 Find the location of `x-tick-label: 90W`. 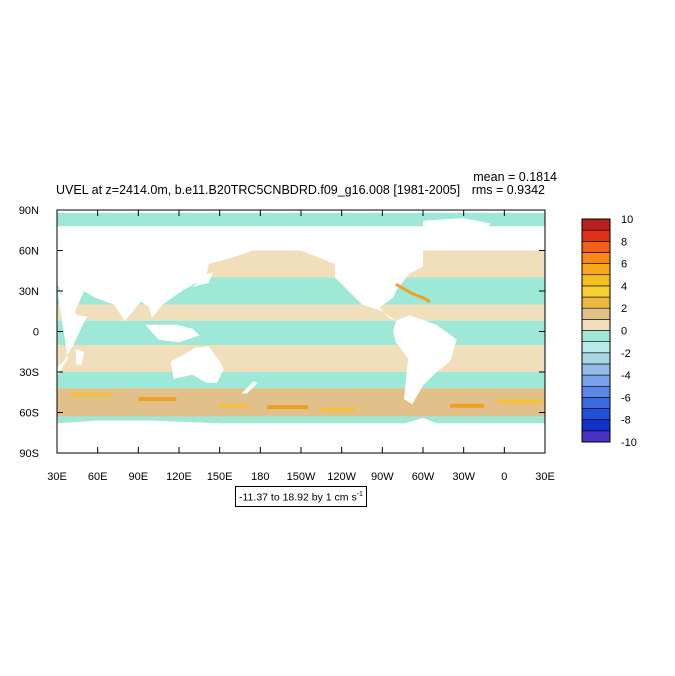

x-tick-label: 90W is located at coordinates (382, 477).